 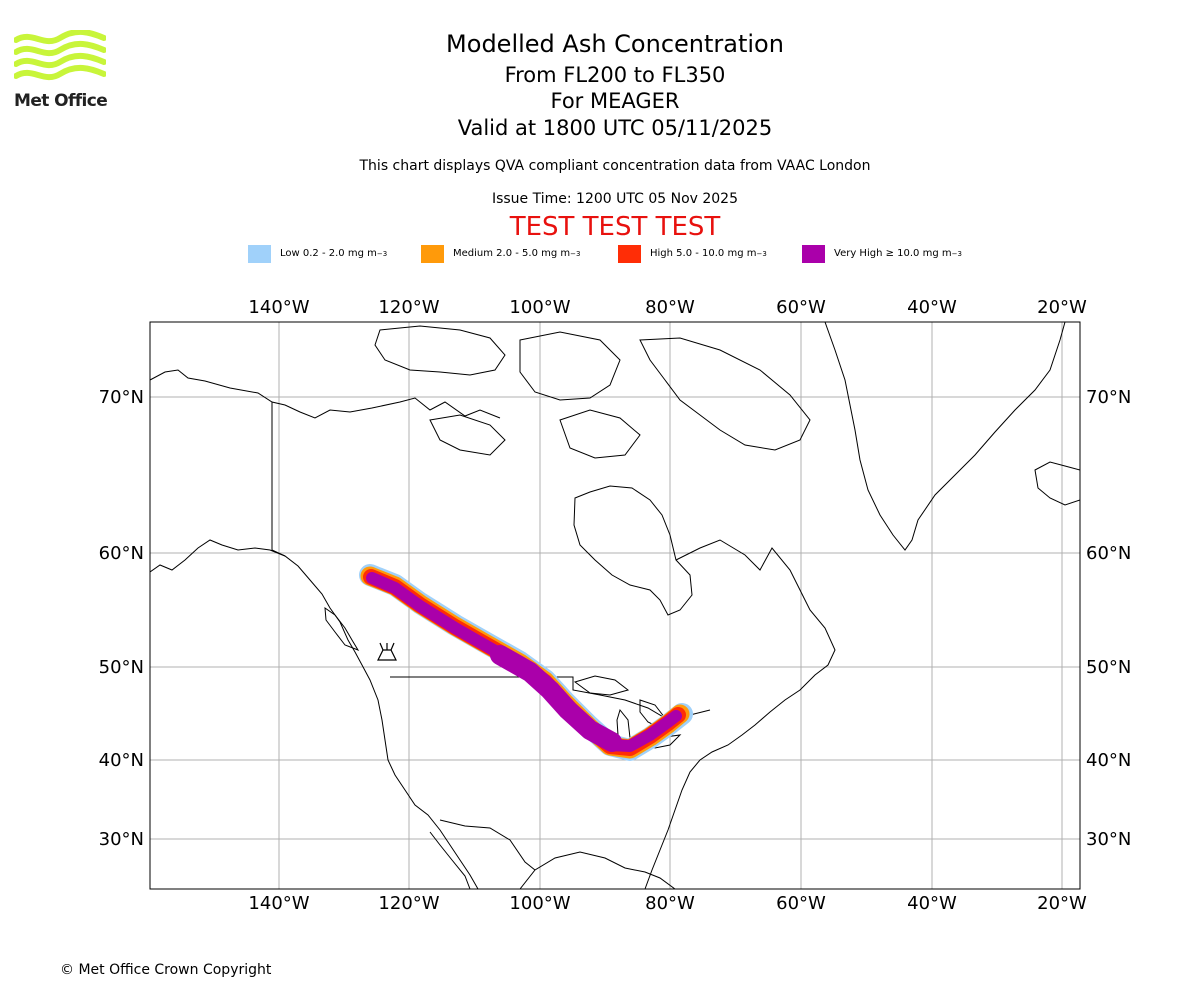 I want to click on legend-swatch-low, so click(x=259, y=253).